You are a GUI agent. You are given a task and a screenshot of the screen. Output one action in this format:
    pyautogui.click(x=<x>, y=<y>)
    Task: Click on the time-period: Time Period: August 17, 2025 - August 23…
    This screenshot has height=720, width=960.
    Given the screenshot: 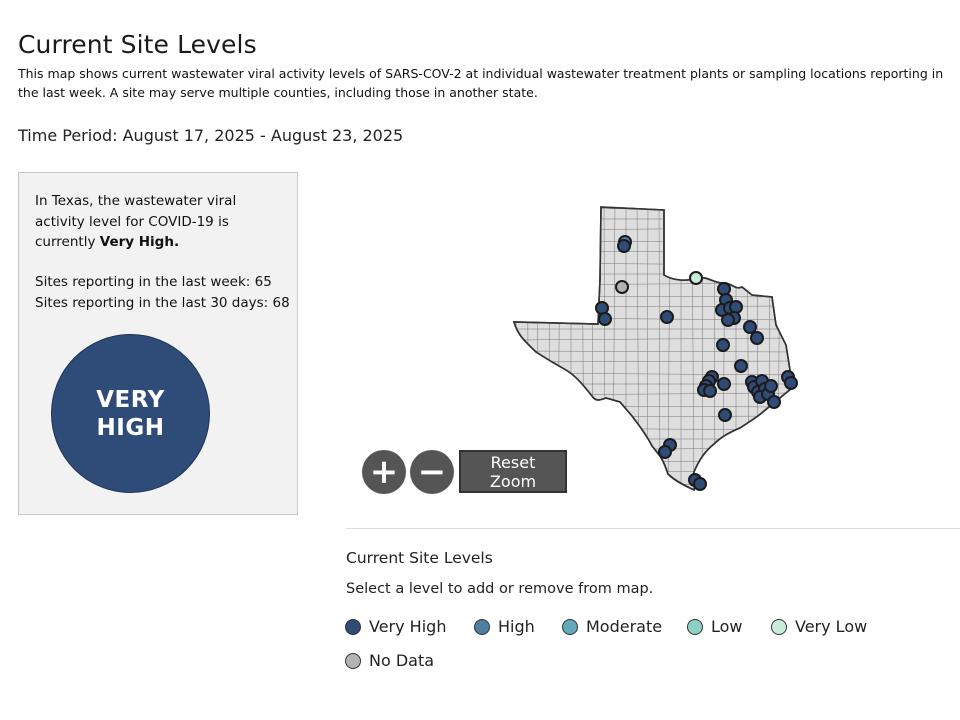 What is the action you would take?
    pyautogui.click(x=211, y=135)
    